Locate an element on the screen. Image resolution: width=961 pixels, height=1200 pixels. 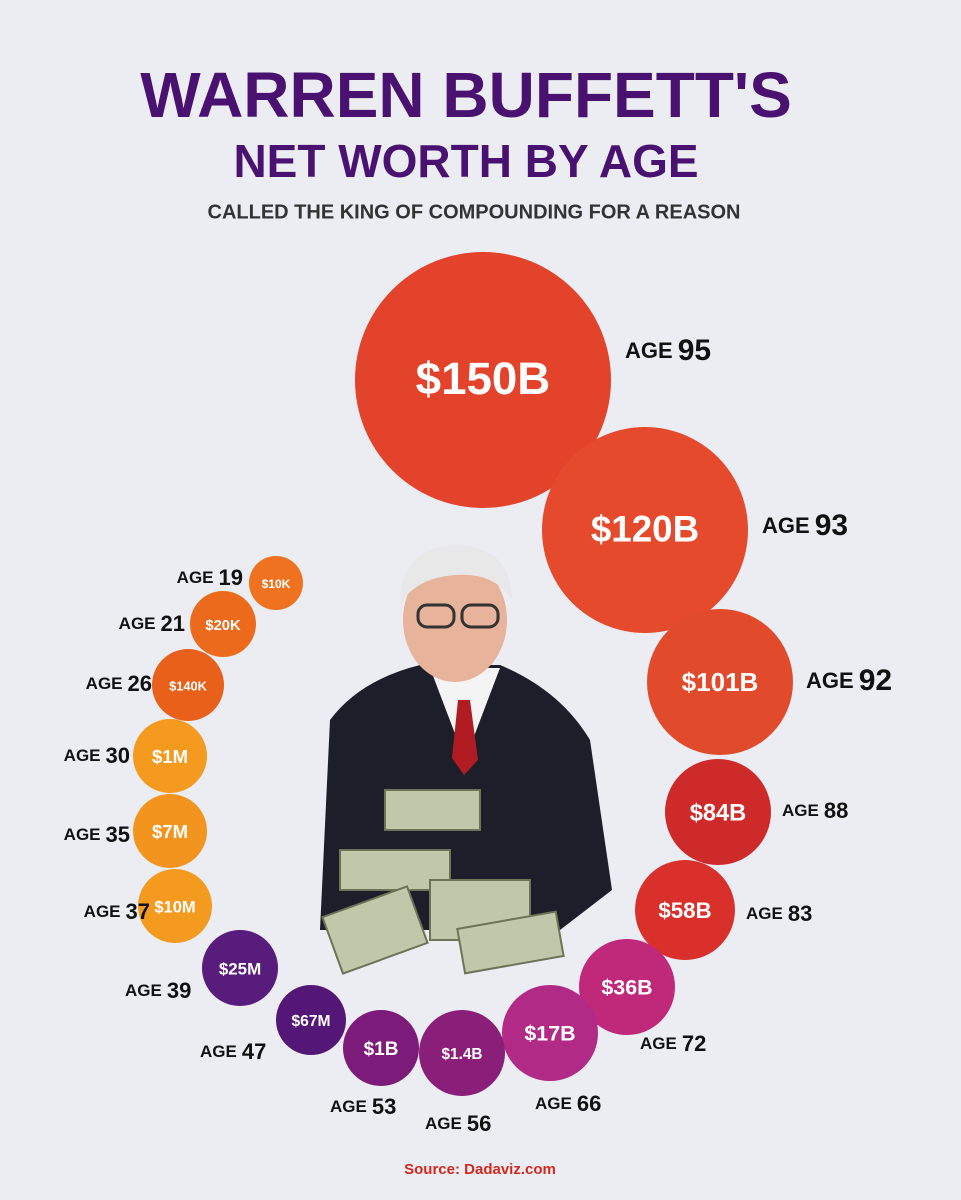
worth-label: $140K is located at coordinates (188, 685).